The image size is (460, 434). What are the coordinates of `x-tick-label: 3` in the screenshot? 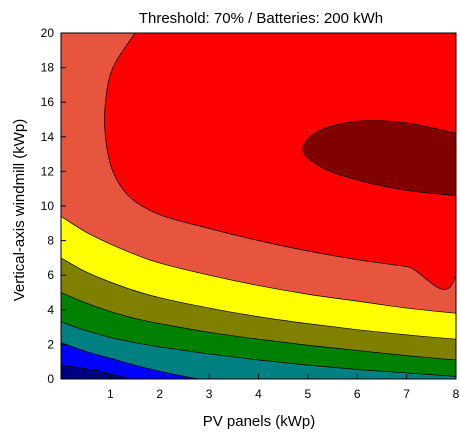 It's located at (209, 394).